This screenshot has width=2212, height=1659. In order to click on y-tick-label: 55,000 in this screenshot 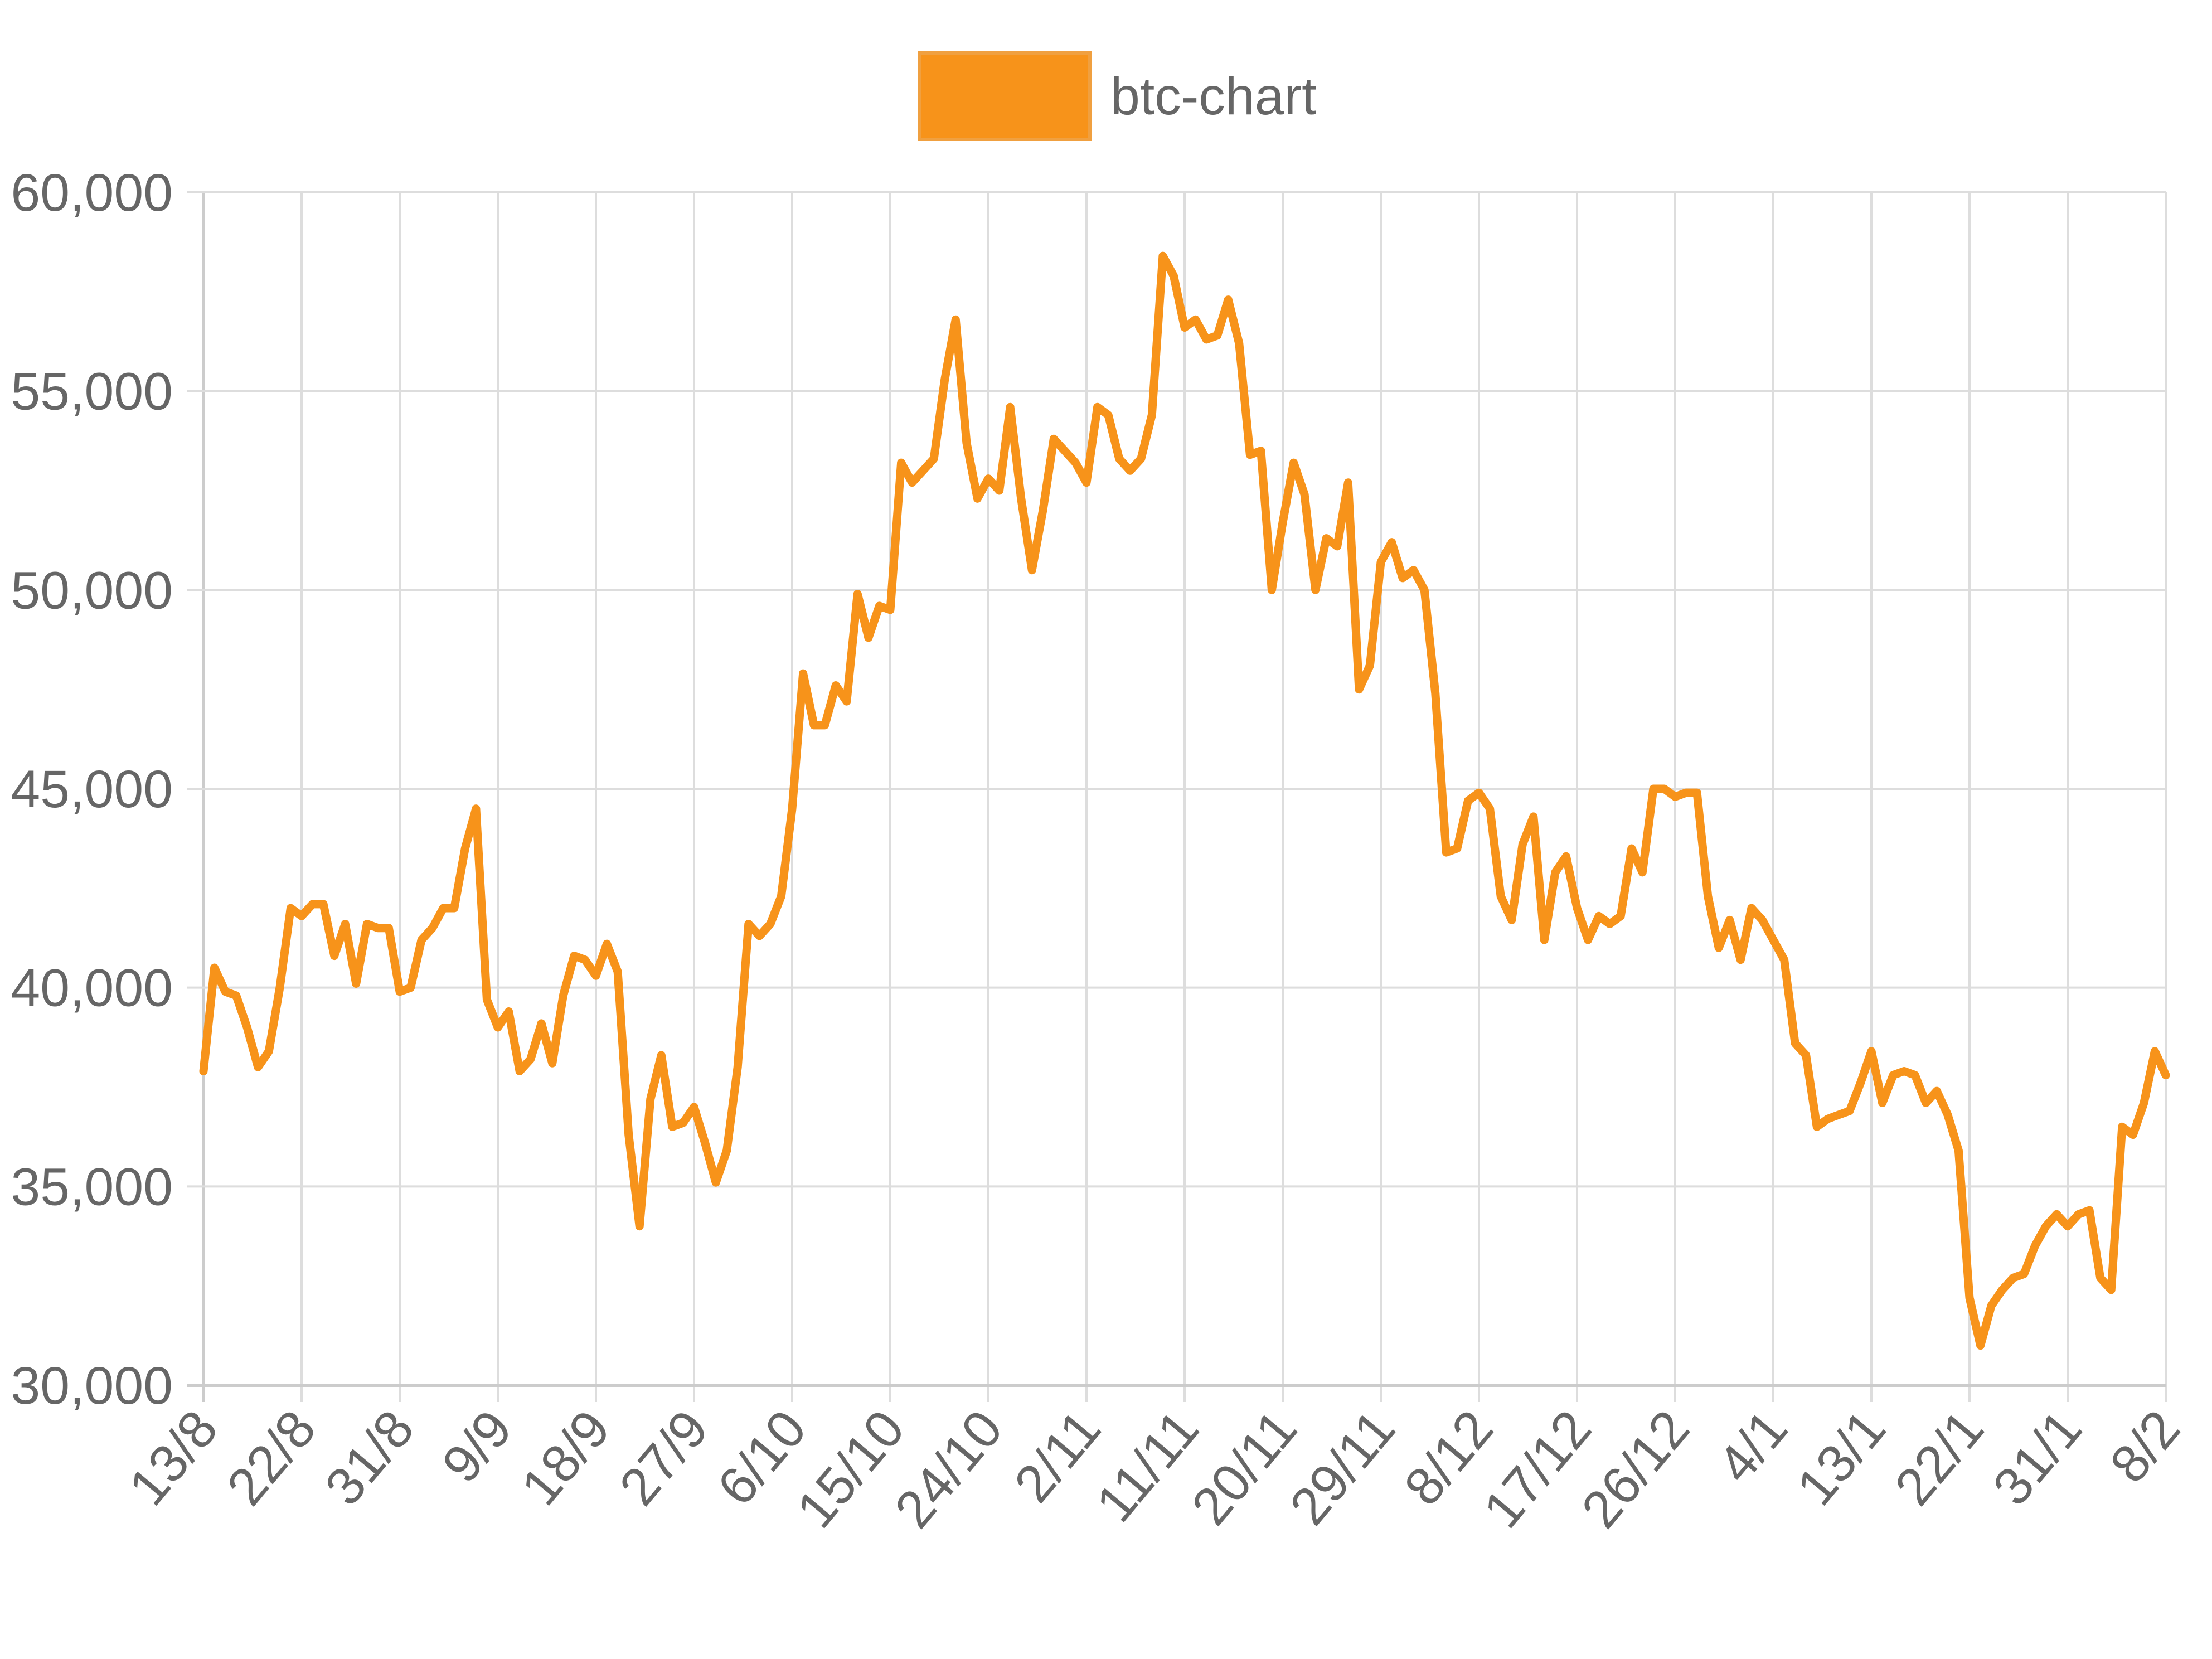, I will do `click(92, 392)`.